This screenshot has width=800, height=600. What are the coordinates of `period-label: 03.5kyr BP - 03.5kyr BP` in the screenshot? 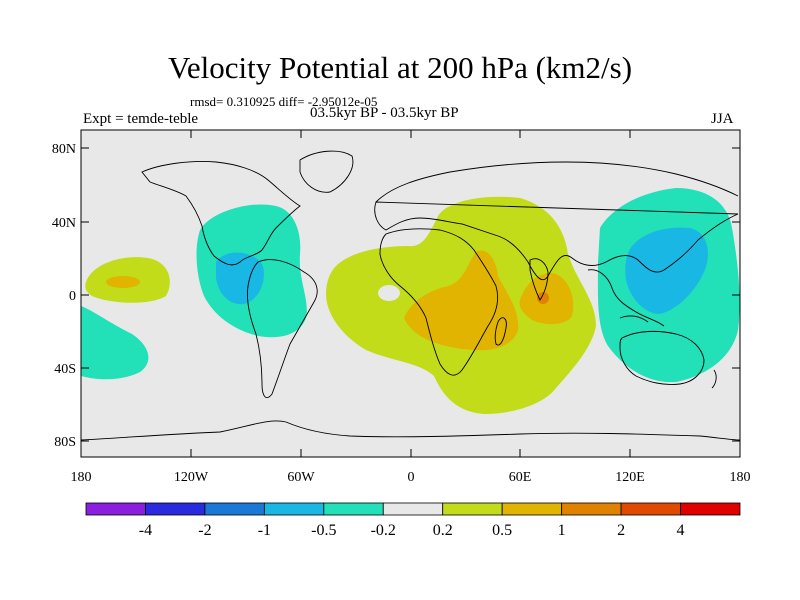 It's located at (384, 113).